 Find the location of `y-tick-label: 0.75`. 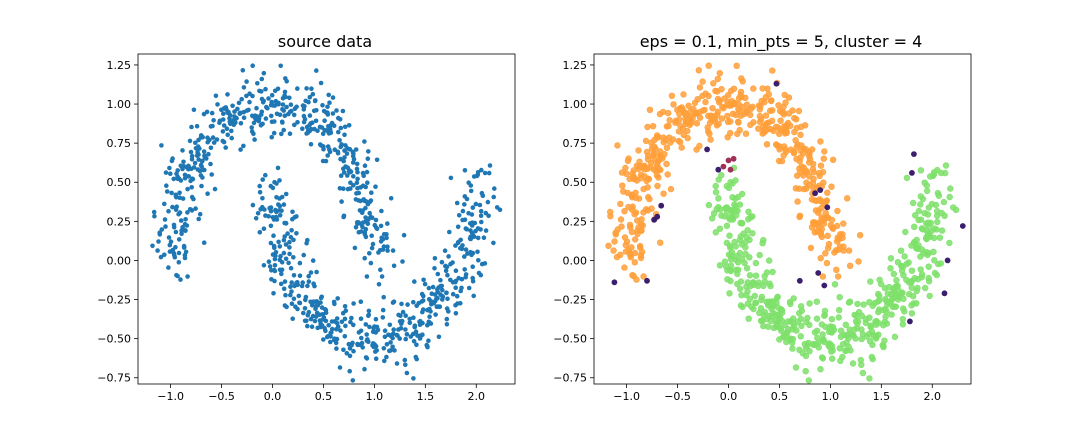

y-tick-label: 0.75 is located at coordinates (575, 143).